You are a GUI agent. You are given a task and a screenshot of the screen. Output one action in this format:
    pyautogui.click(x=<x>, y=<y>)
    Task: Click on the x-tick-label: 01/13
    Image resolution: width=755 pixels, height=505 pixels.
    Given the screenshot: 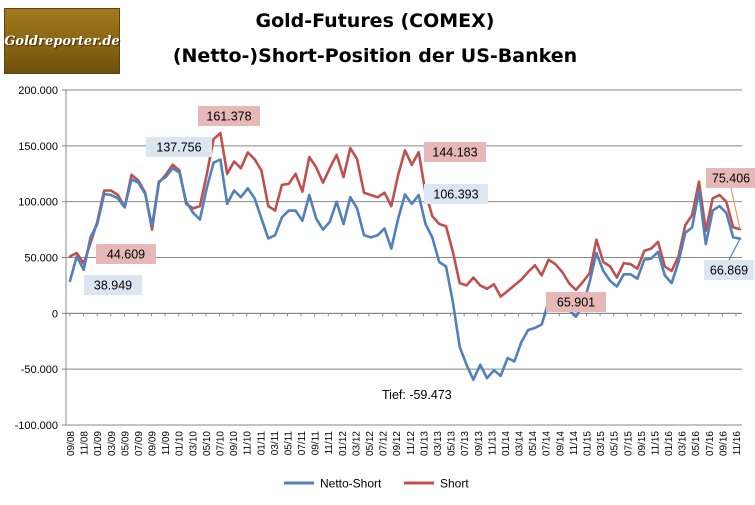 What is the action you would take?
    pyautogui.click(x=424, y=443)
    